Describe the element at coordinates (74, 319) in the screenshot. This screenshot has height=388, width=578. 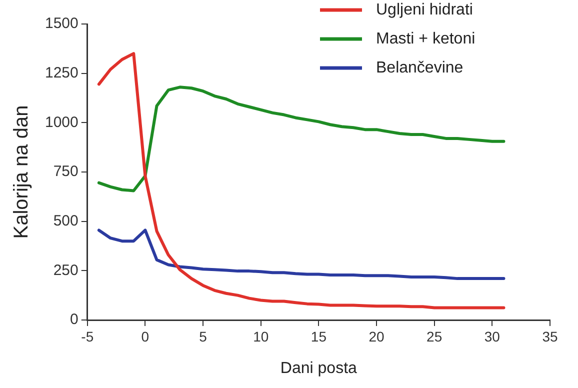
I see `y-tick-label: 0` at that location.